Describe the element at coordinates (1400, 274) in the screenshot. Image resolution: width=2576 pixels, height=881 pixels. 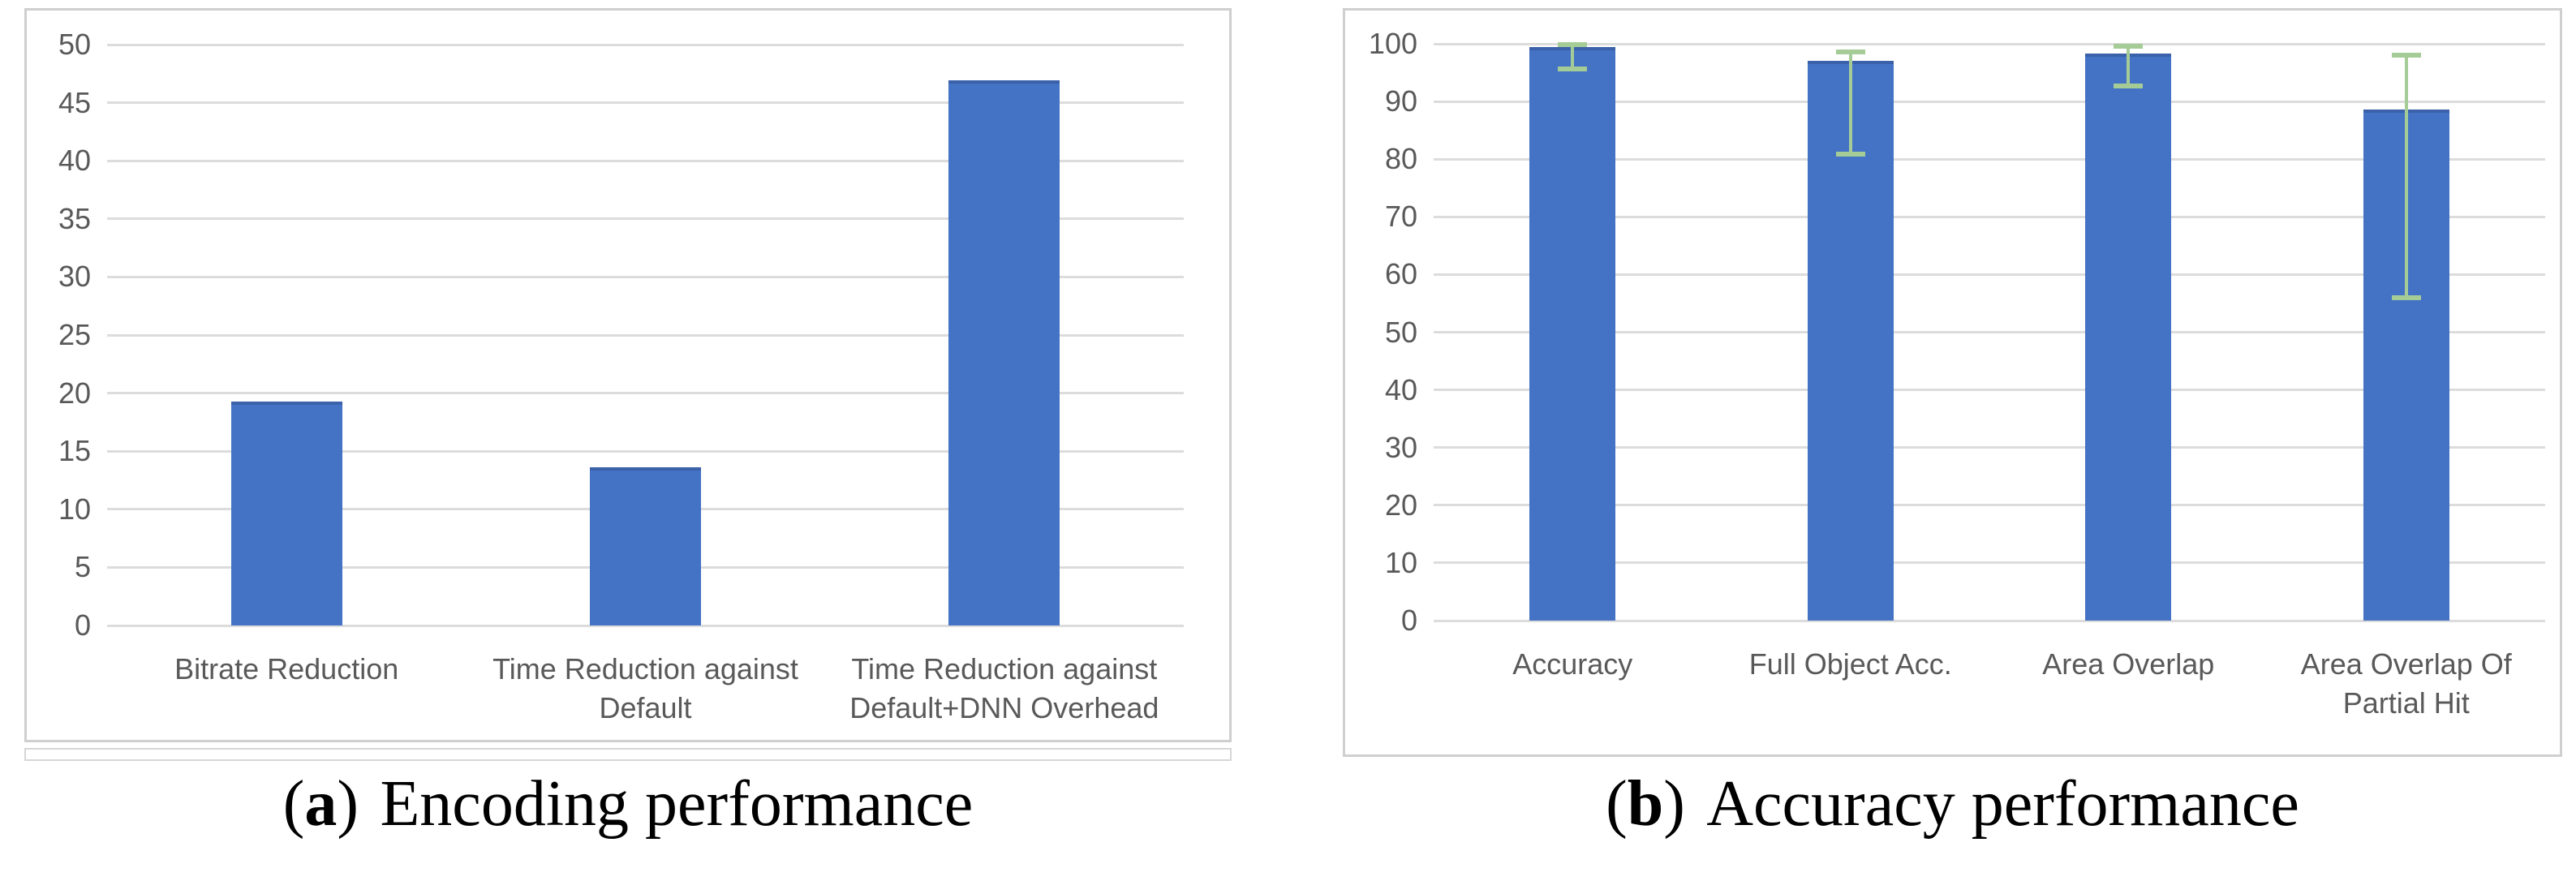
I see `y-axis-tick-label: 60` at that location.